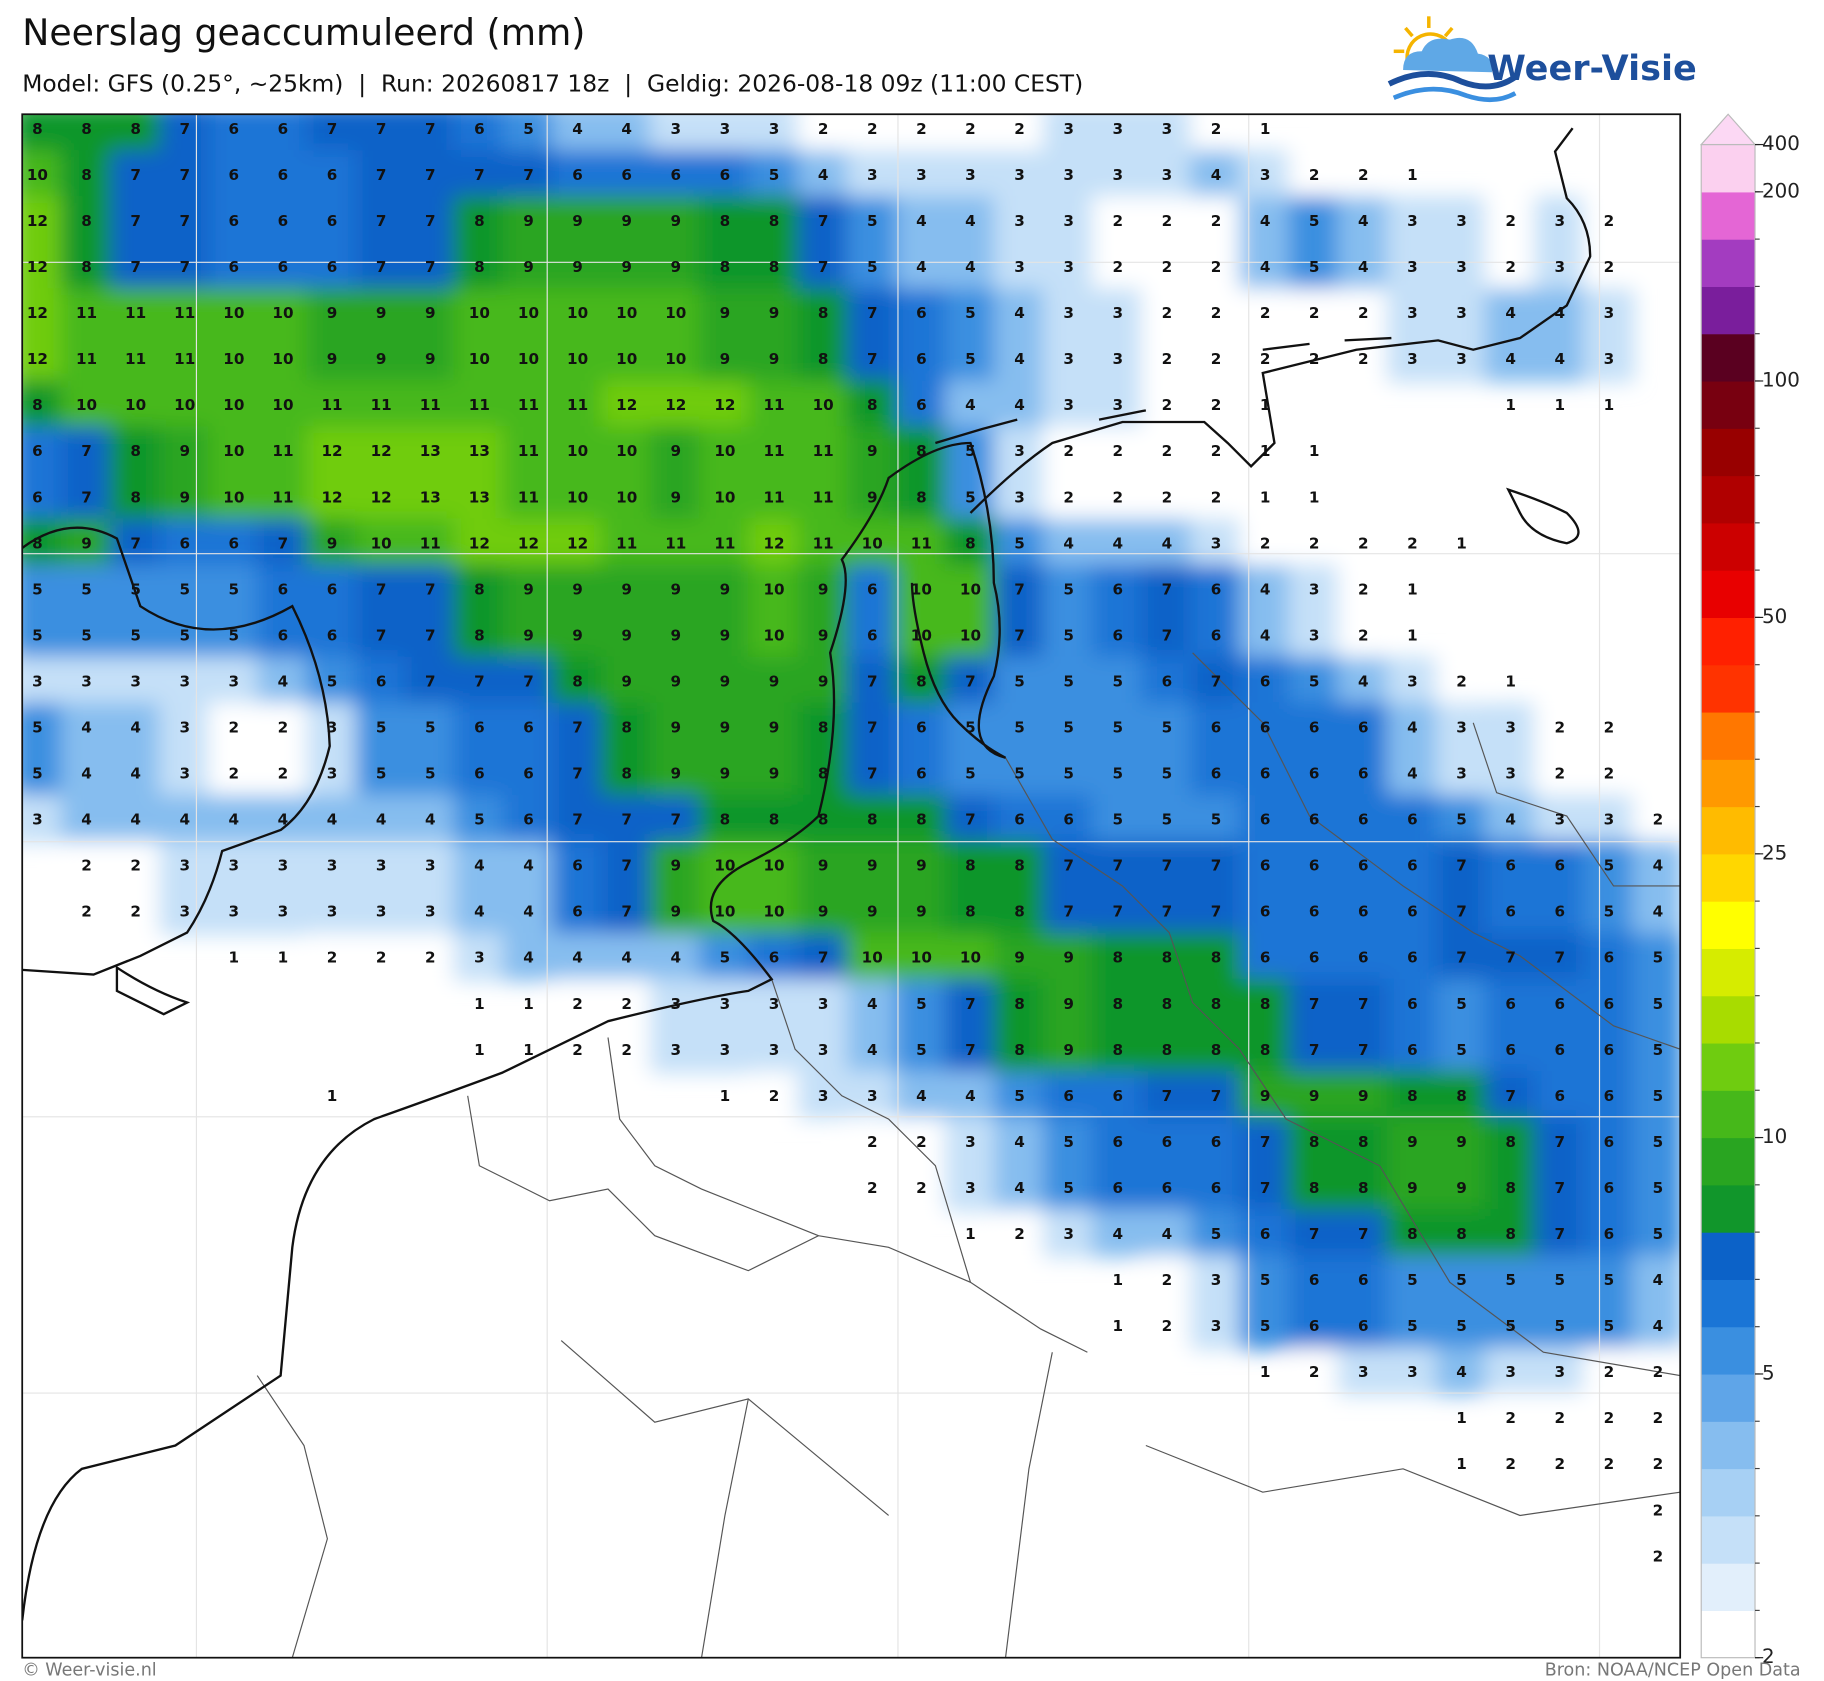  I want to click on title: Neerslag geaccumuleerd (mm), so click(303, 32).